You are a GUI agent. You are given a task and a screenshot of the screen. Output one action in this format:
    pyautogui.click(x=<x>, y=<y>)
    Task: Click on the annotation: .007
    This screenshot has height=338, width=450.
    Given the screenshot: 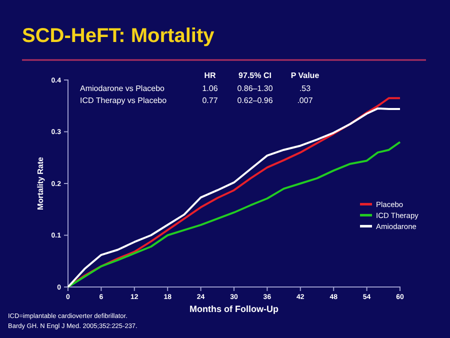 What is the action you would take?
    pyautogui.click(x=305, y=100)
    